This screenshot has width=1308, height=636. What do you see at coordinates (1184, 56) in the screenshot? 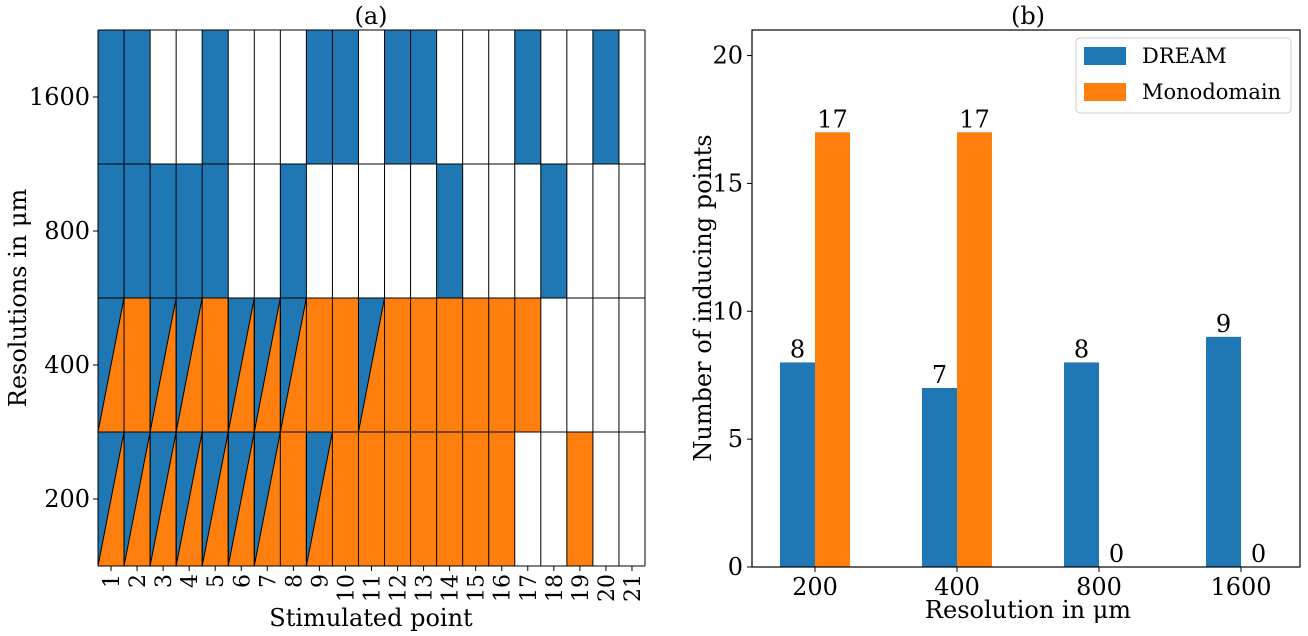
I see `legend-label-dream: DREAM` at bounding box center [1184, 56].